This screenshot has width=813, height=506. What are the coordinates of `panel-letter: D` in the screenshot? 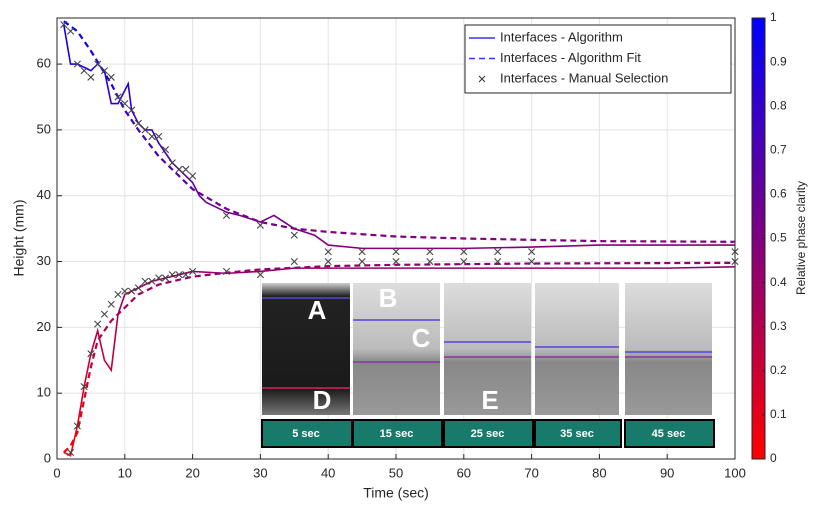 It's located at (322, 400).